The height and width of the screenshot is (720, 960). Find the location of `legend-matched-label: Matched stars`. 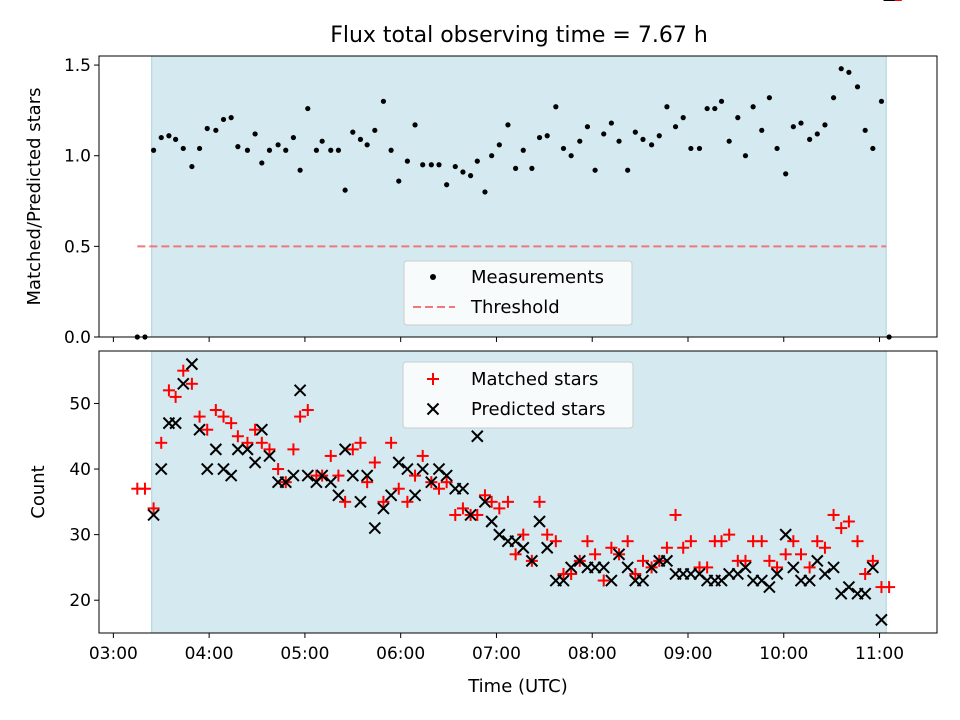

legend-matched-label: Matched stars is located at coordinates (534, 379).